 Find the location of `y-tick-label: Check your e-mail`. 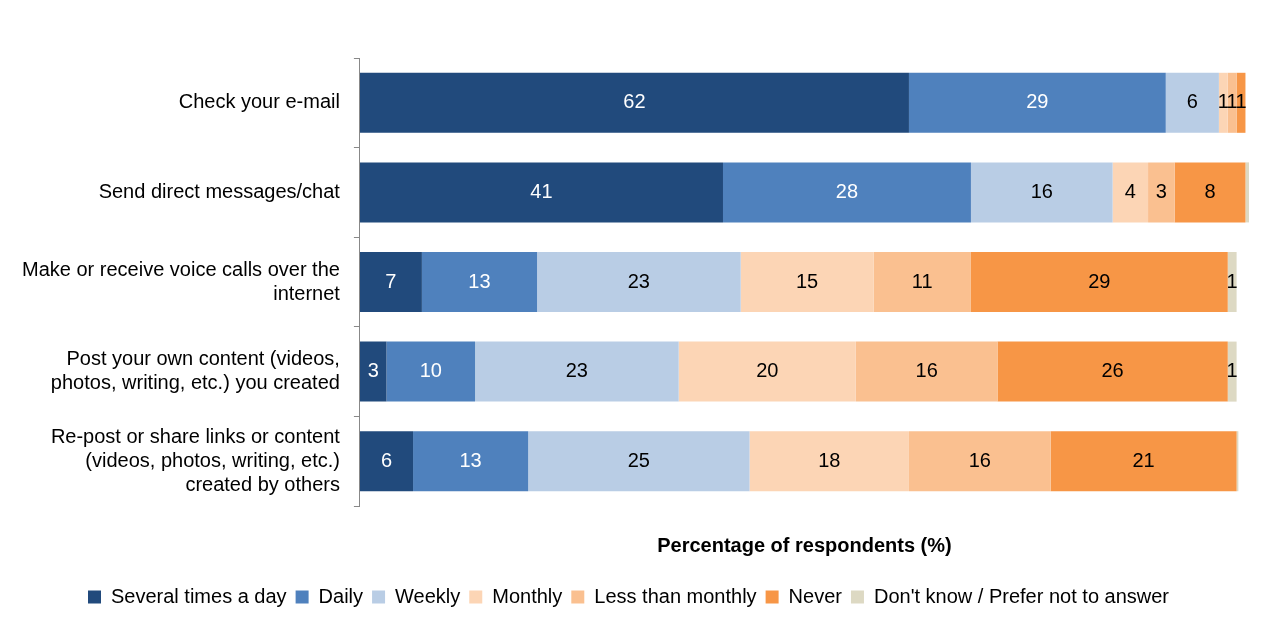

y-tick-label: Check your e-mail is located at coordinates (259, 101).